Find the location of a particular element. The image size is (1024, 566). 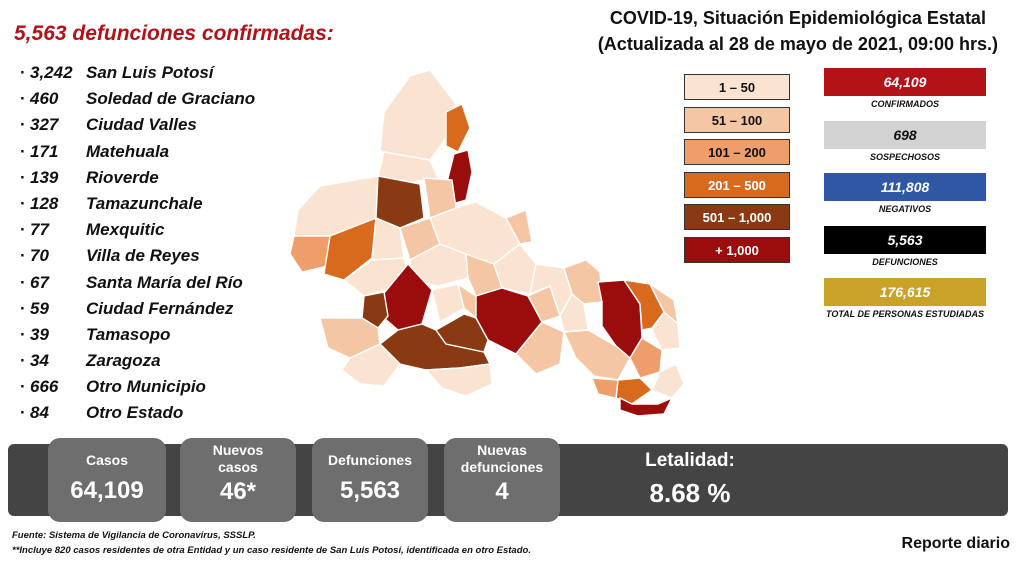

list-item-count: 666 is located at coordinates (44, 387).